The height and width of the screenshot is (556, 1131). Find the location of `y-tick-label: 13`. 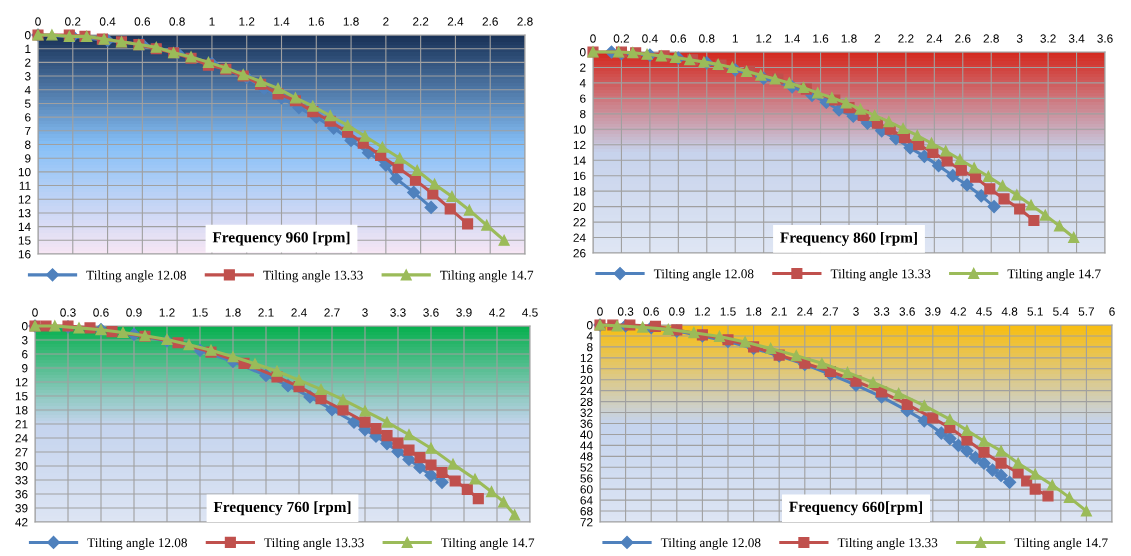

y-tick-label: 13 is located at coordinates (24, 213).